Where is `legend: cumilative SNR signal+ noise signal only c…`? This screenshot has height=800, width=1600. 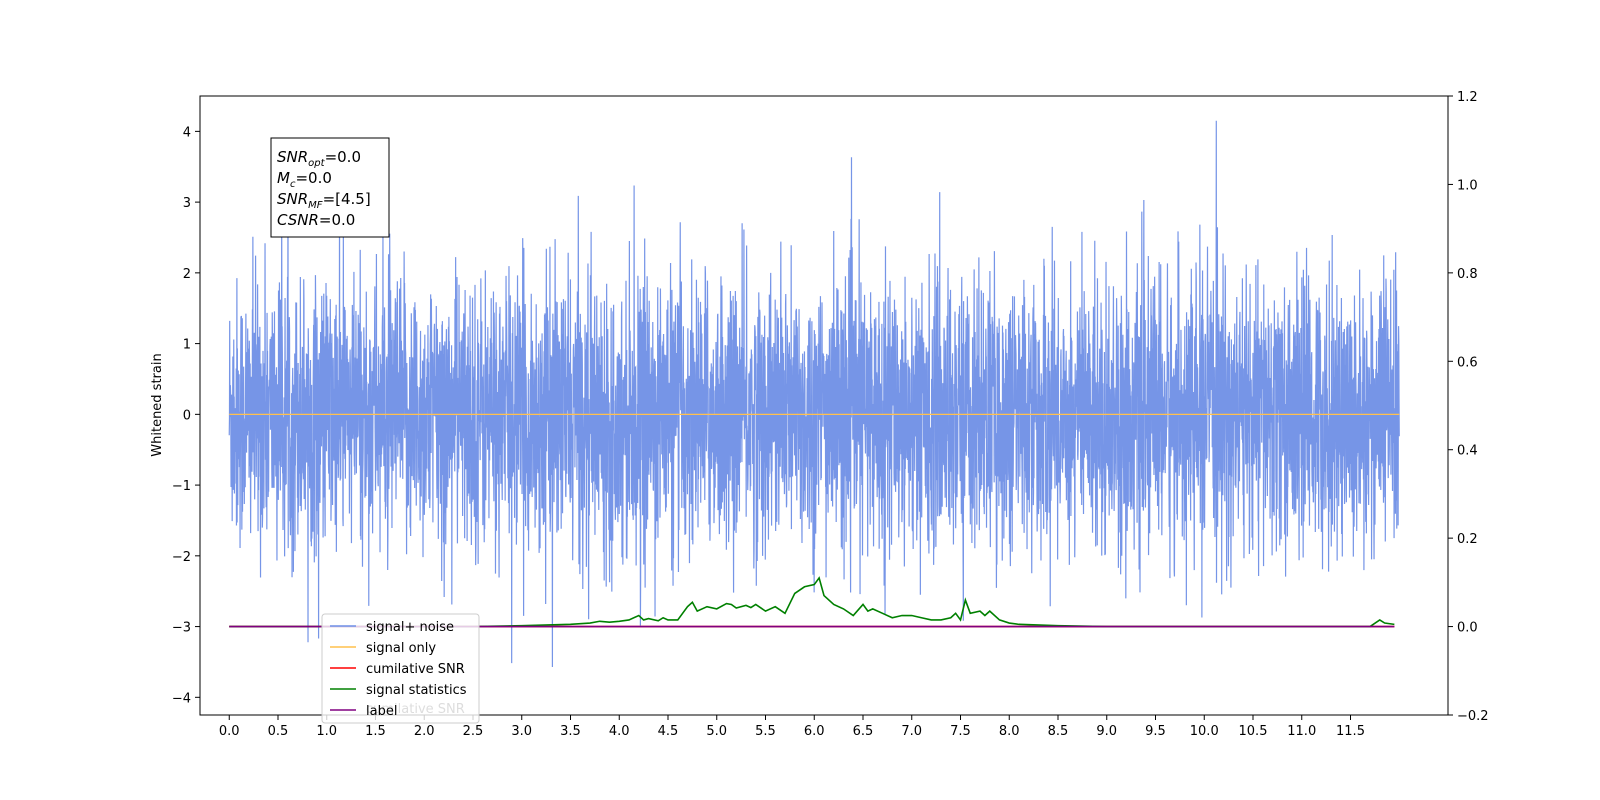
legend: cumilative SNR signal+ noise signal only c… is located at coordinates (400, 668).